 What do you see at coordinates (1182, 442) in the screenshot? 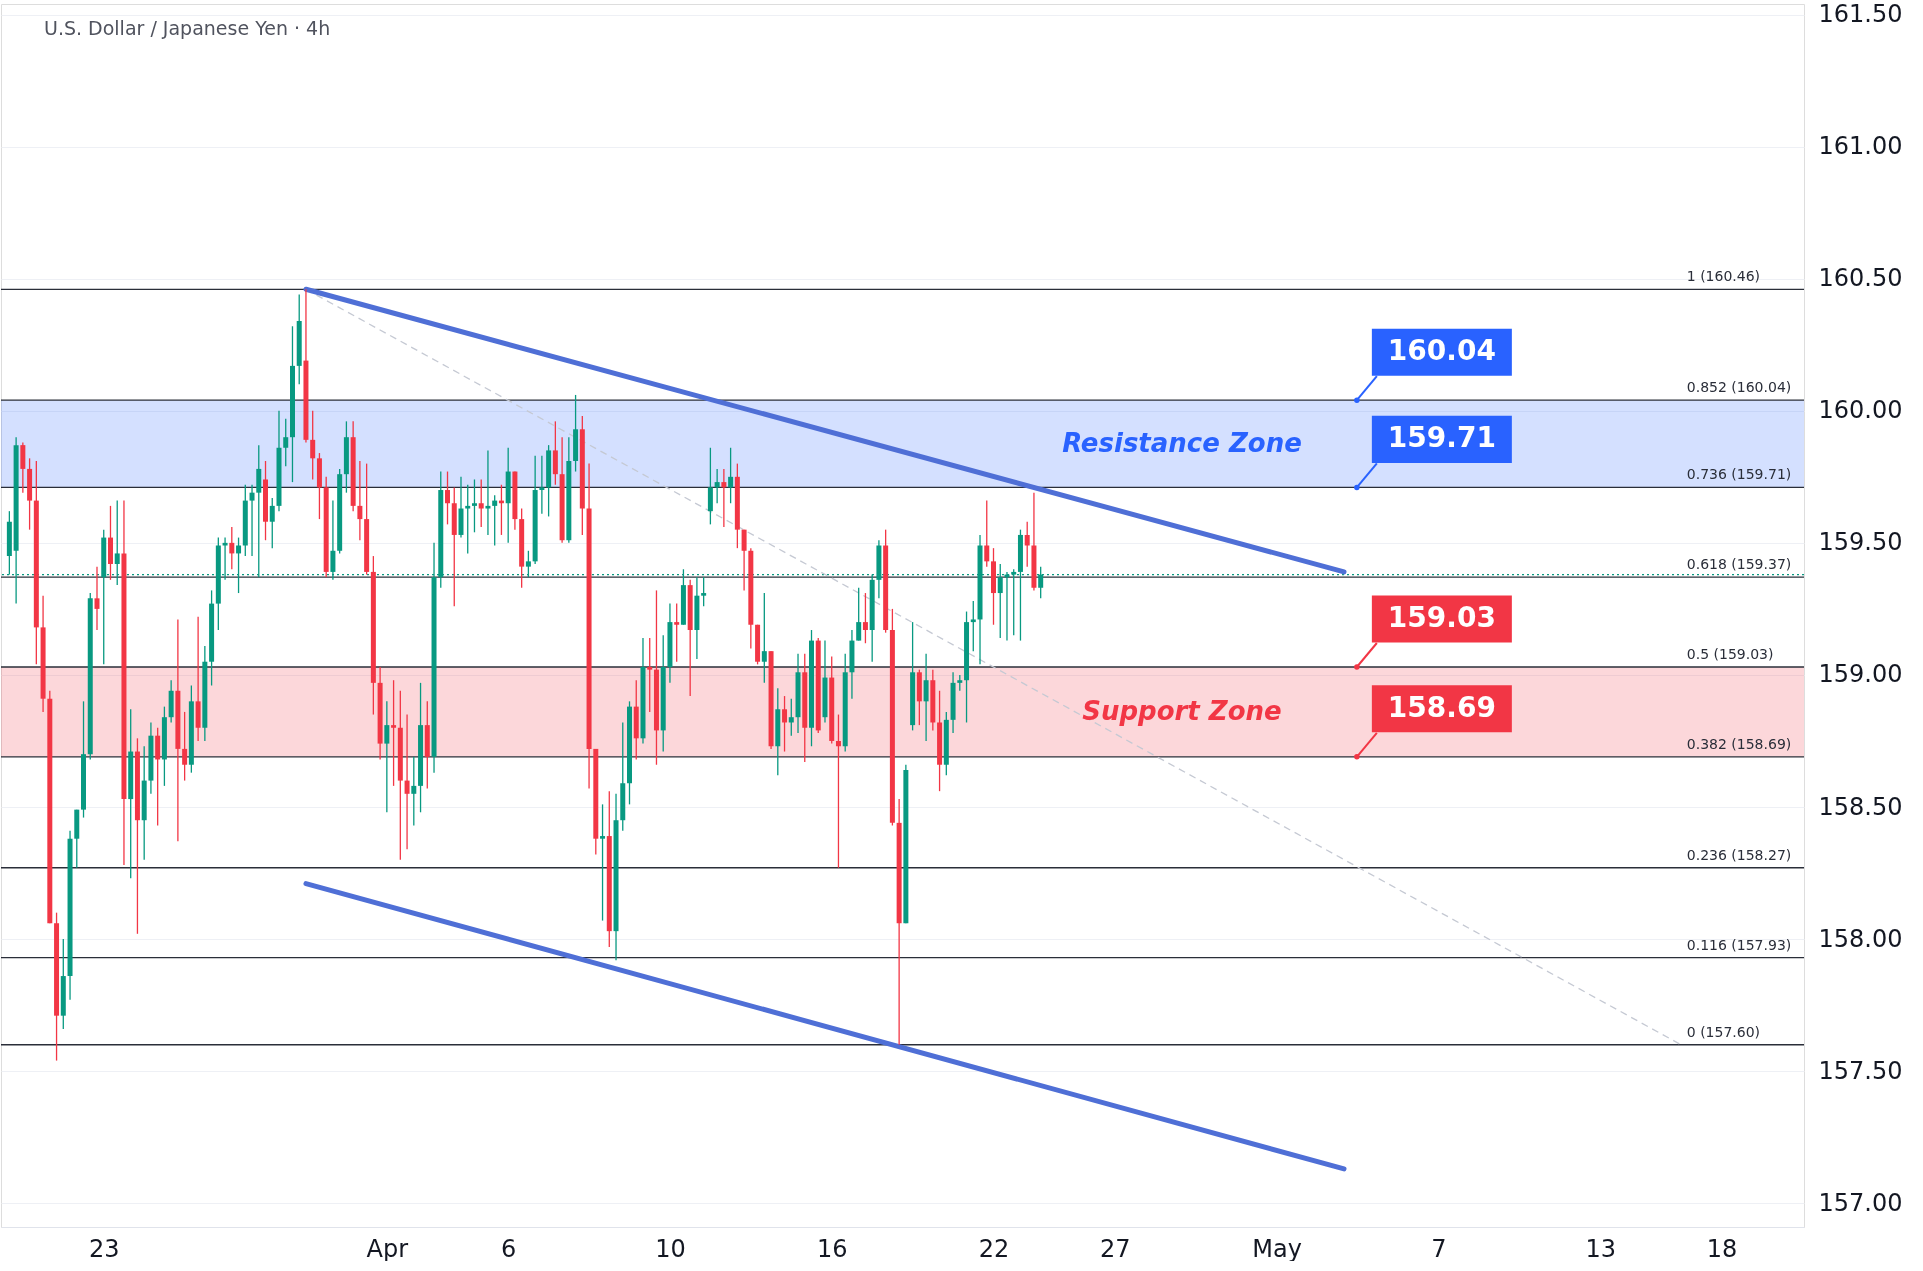
I see `band-label: Resistance Zone` at bounding box center [1182, 442].